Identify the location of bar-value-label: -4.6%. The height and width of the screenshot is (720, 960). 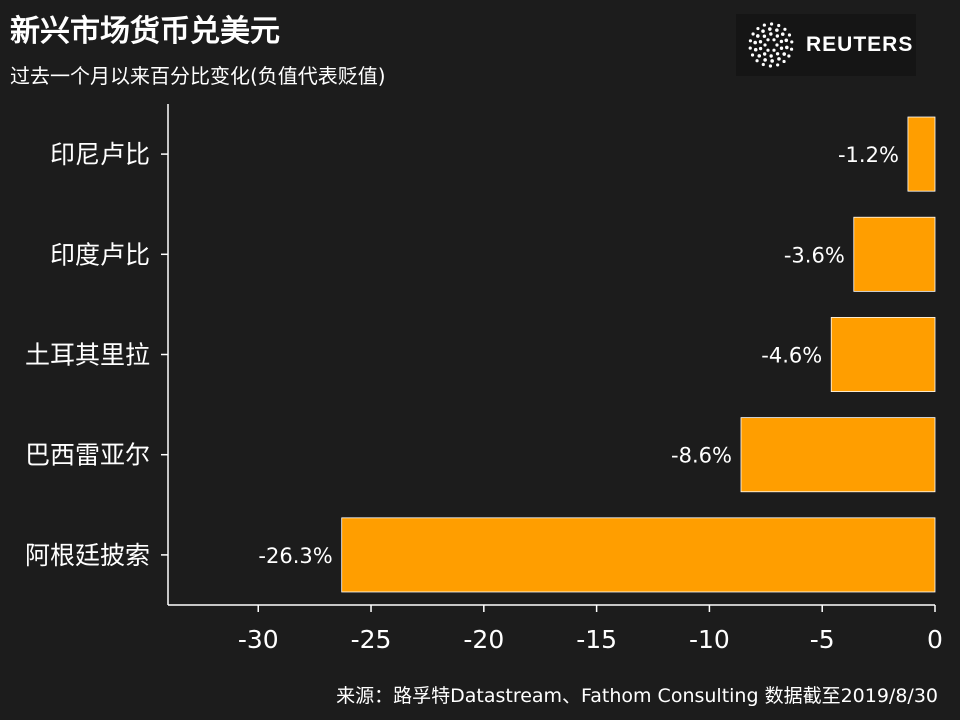
(791, 356).